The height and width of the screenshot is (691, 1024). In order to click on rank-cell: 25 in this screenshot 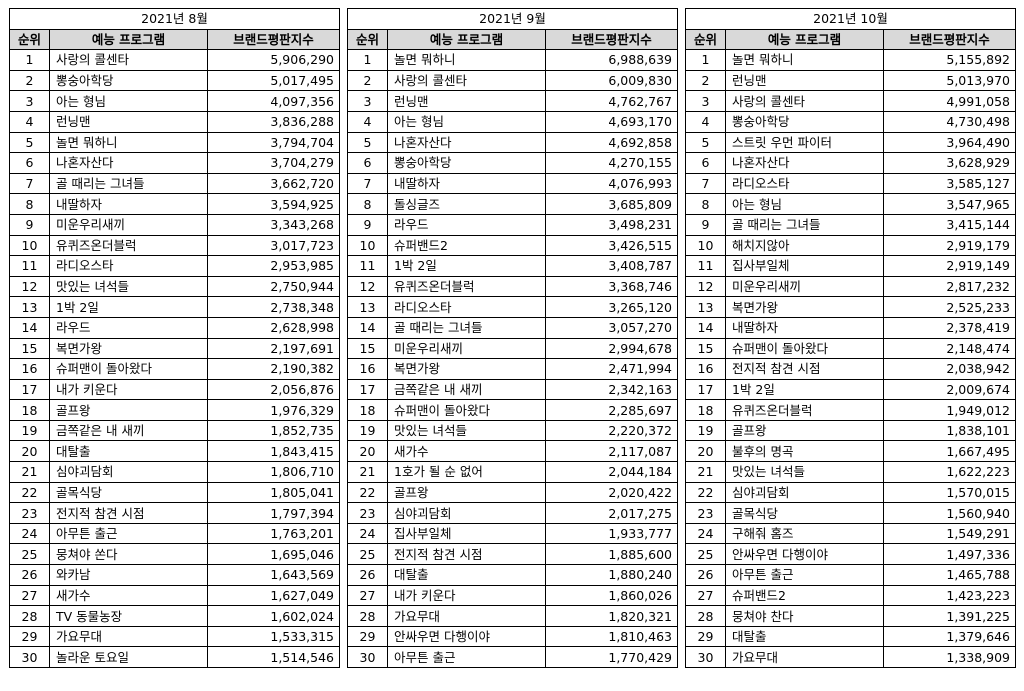, I will do `click(29, 554)`.